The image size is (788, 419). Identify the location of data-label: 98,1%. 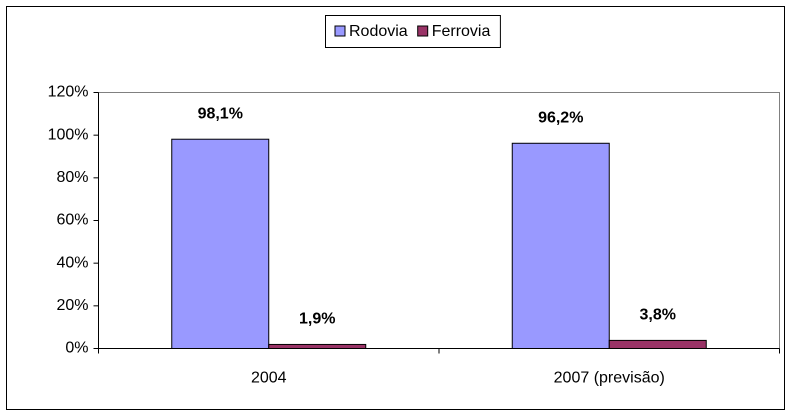
(220, 113).